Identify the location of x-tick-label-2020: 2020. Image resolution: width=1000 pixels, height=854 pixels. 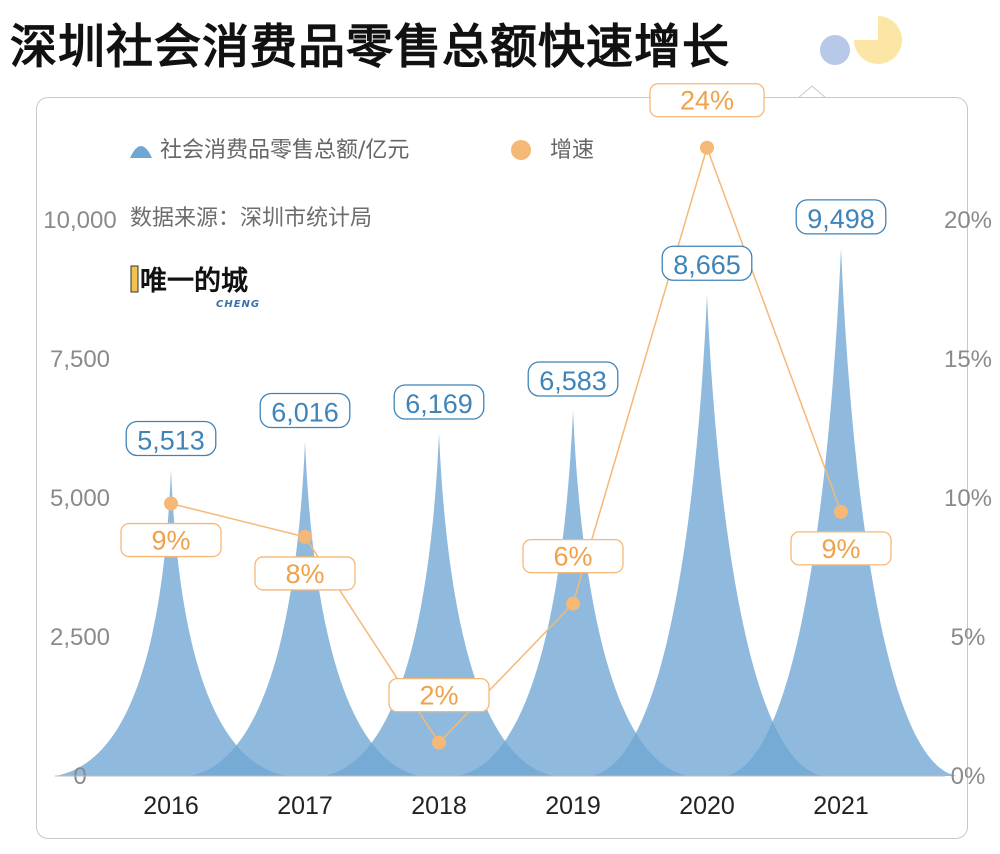
(707, 806).